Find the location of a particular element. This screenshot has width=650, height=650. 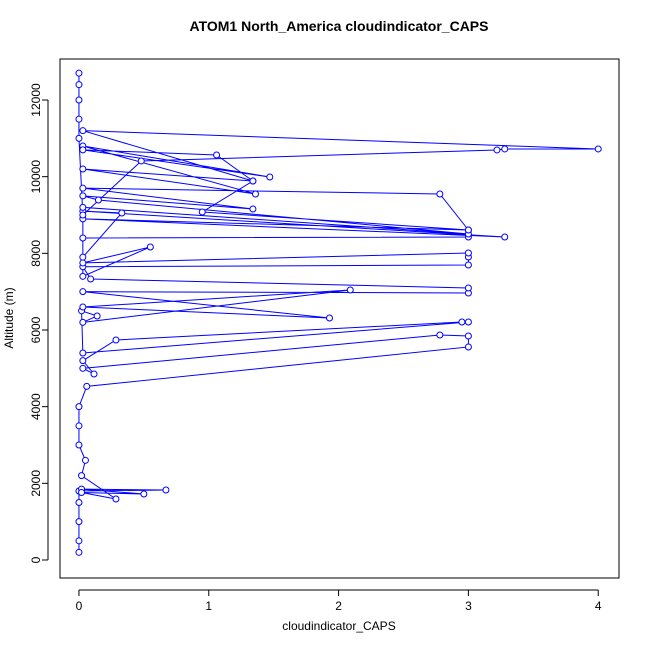

x-axis-label: cloudindicator_CAPS is located at coordinates (338, 626).